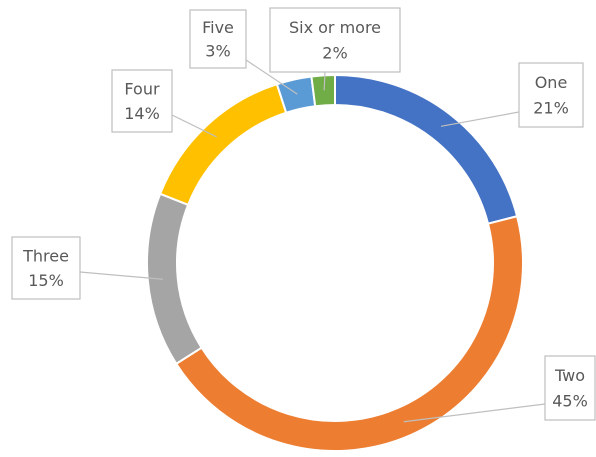 The width and height of the screenshot is (596, 457). I want to click on value-label: 15%, so click(46, 280).